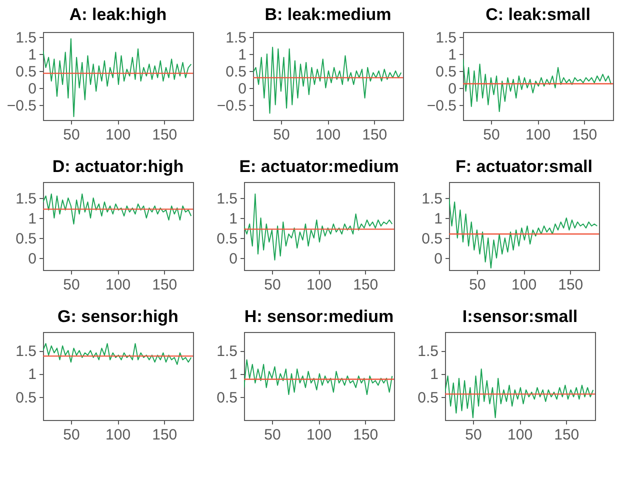 This screenshot has height=492, width=625. What do you see at coordinates (524, 166) in the screenshot?
I see `chart-title: F: actuator:small` at bounding box center [524, 166].